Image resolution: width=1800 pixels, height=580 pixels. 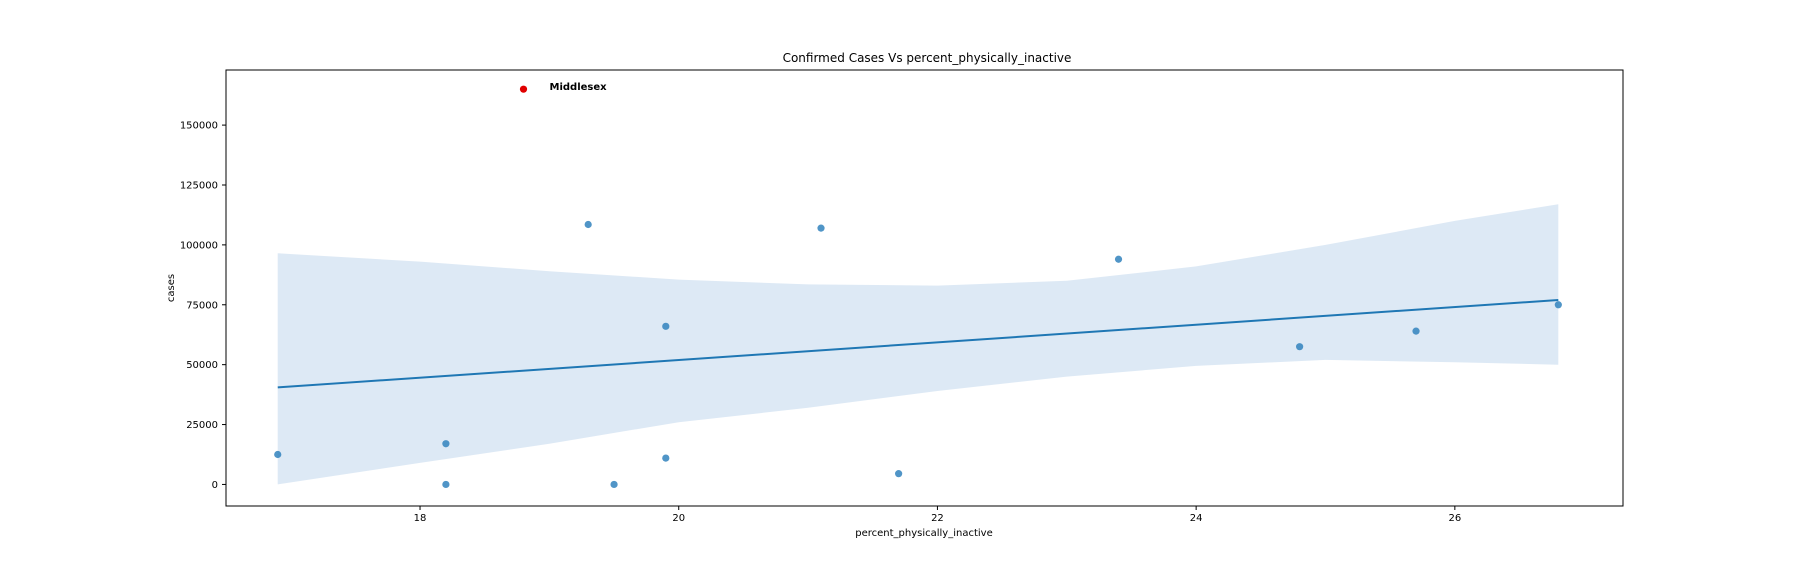 What do you see at coordinates (523, 89) in the screenshot?
I see `highlight-point` at bounding box center [523, 89].